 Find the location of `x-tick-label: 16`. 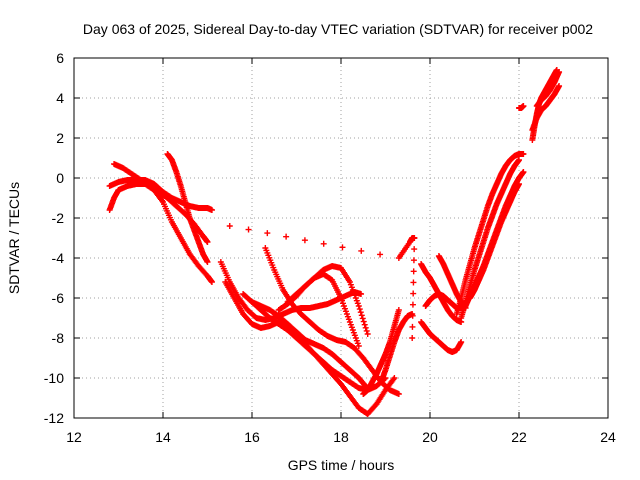

x-tick-label: 16 is located at coordinates (252, 437).